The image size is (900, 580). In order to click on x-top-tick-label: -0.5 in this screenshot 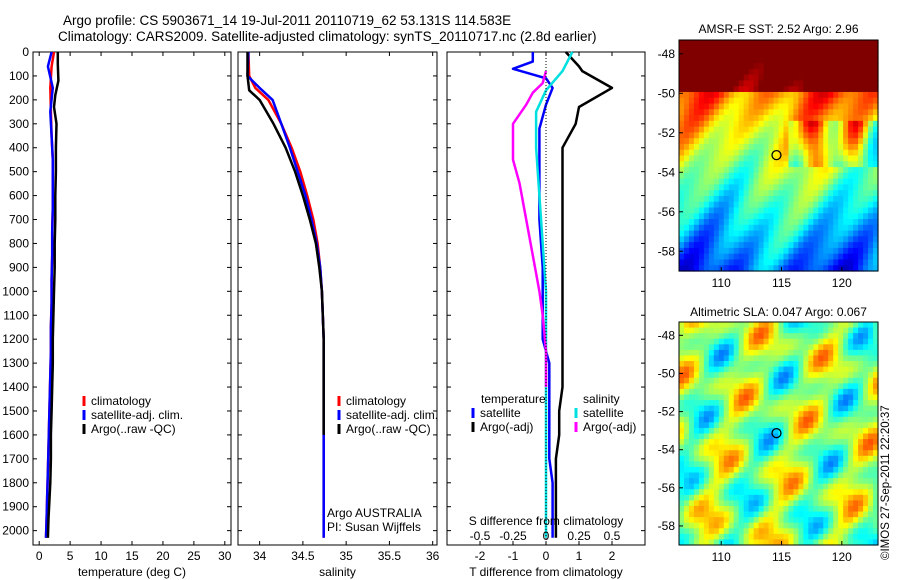, I will do `click(480, 536)`.